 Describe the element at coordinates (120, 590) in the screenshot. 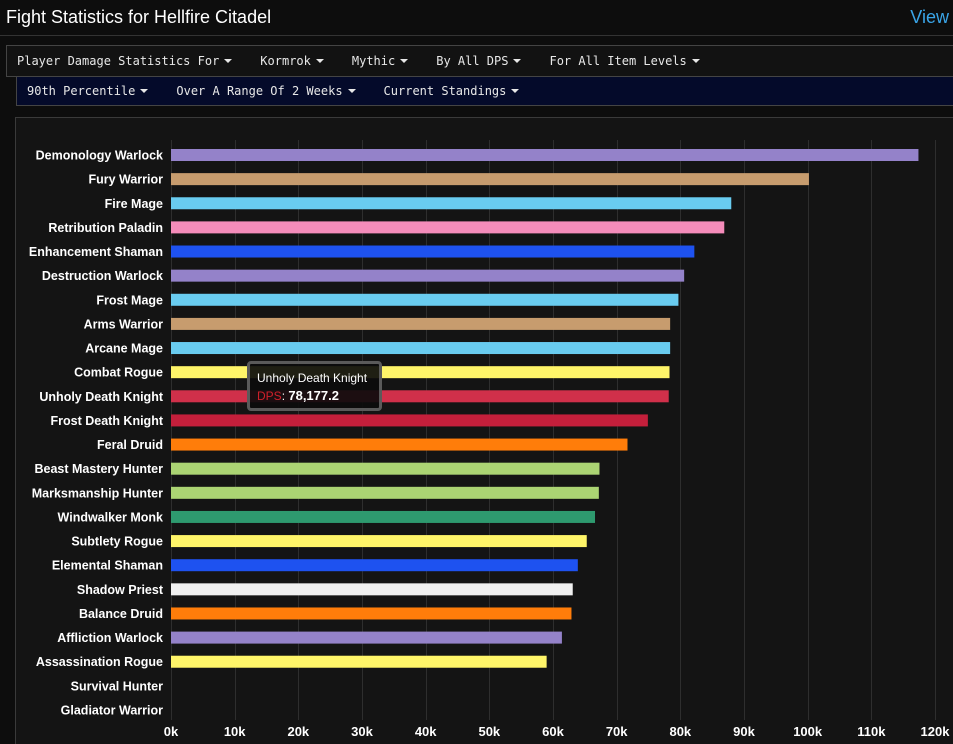

I see `category-label: Shadow Priest` at that location.